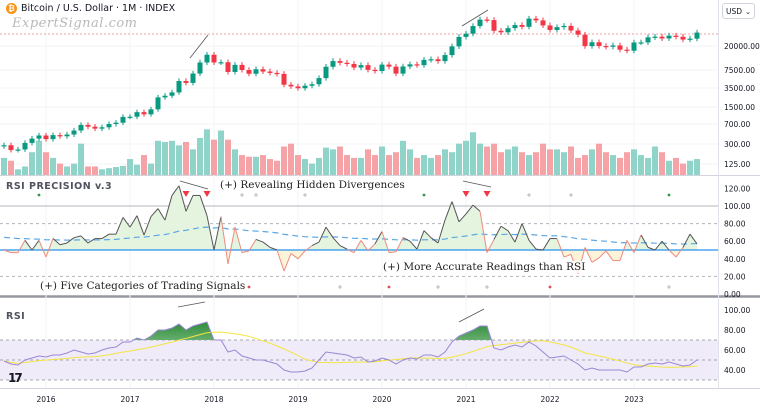 The image size is (760, 411). What do you see at coordinates (15, 378) in the screenshot?
I see `tradingview-logo: 17` at bounding box center [15, 378].